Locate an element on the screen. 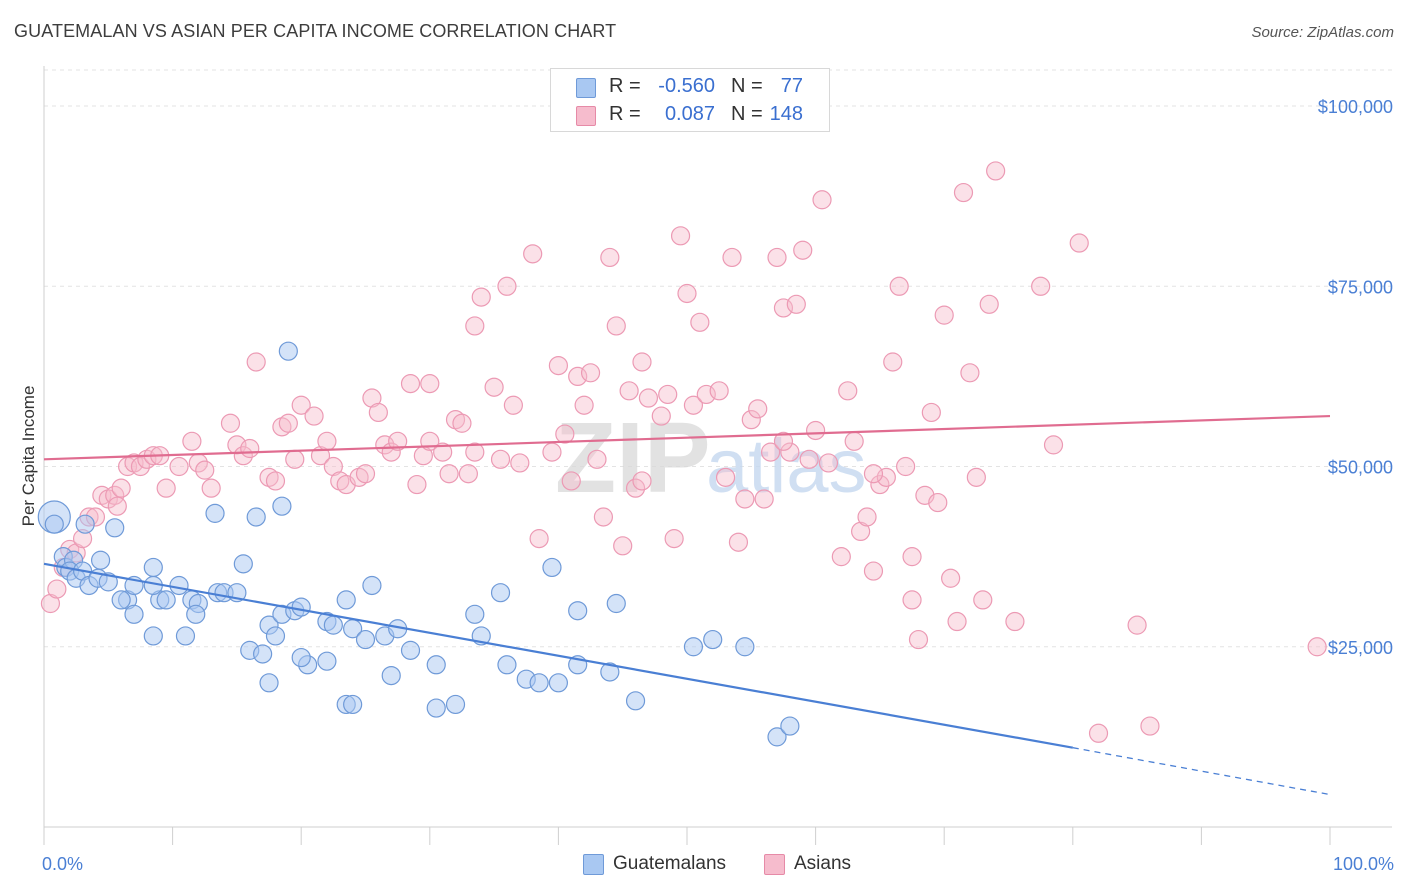  legend-swatch-guatemalans is located at coordinates (593, 864).